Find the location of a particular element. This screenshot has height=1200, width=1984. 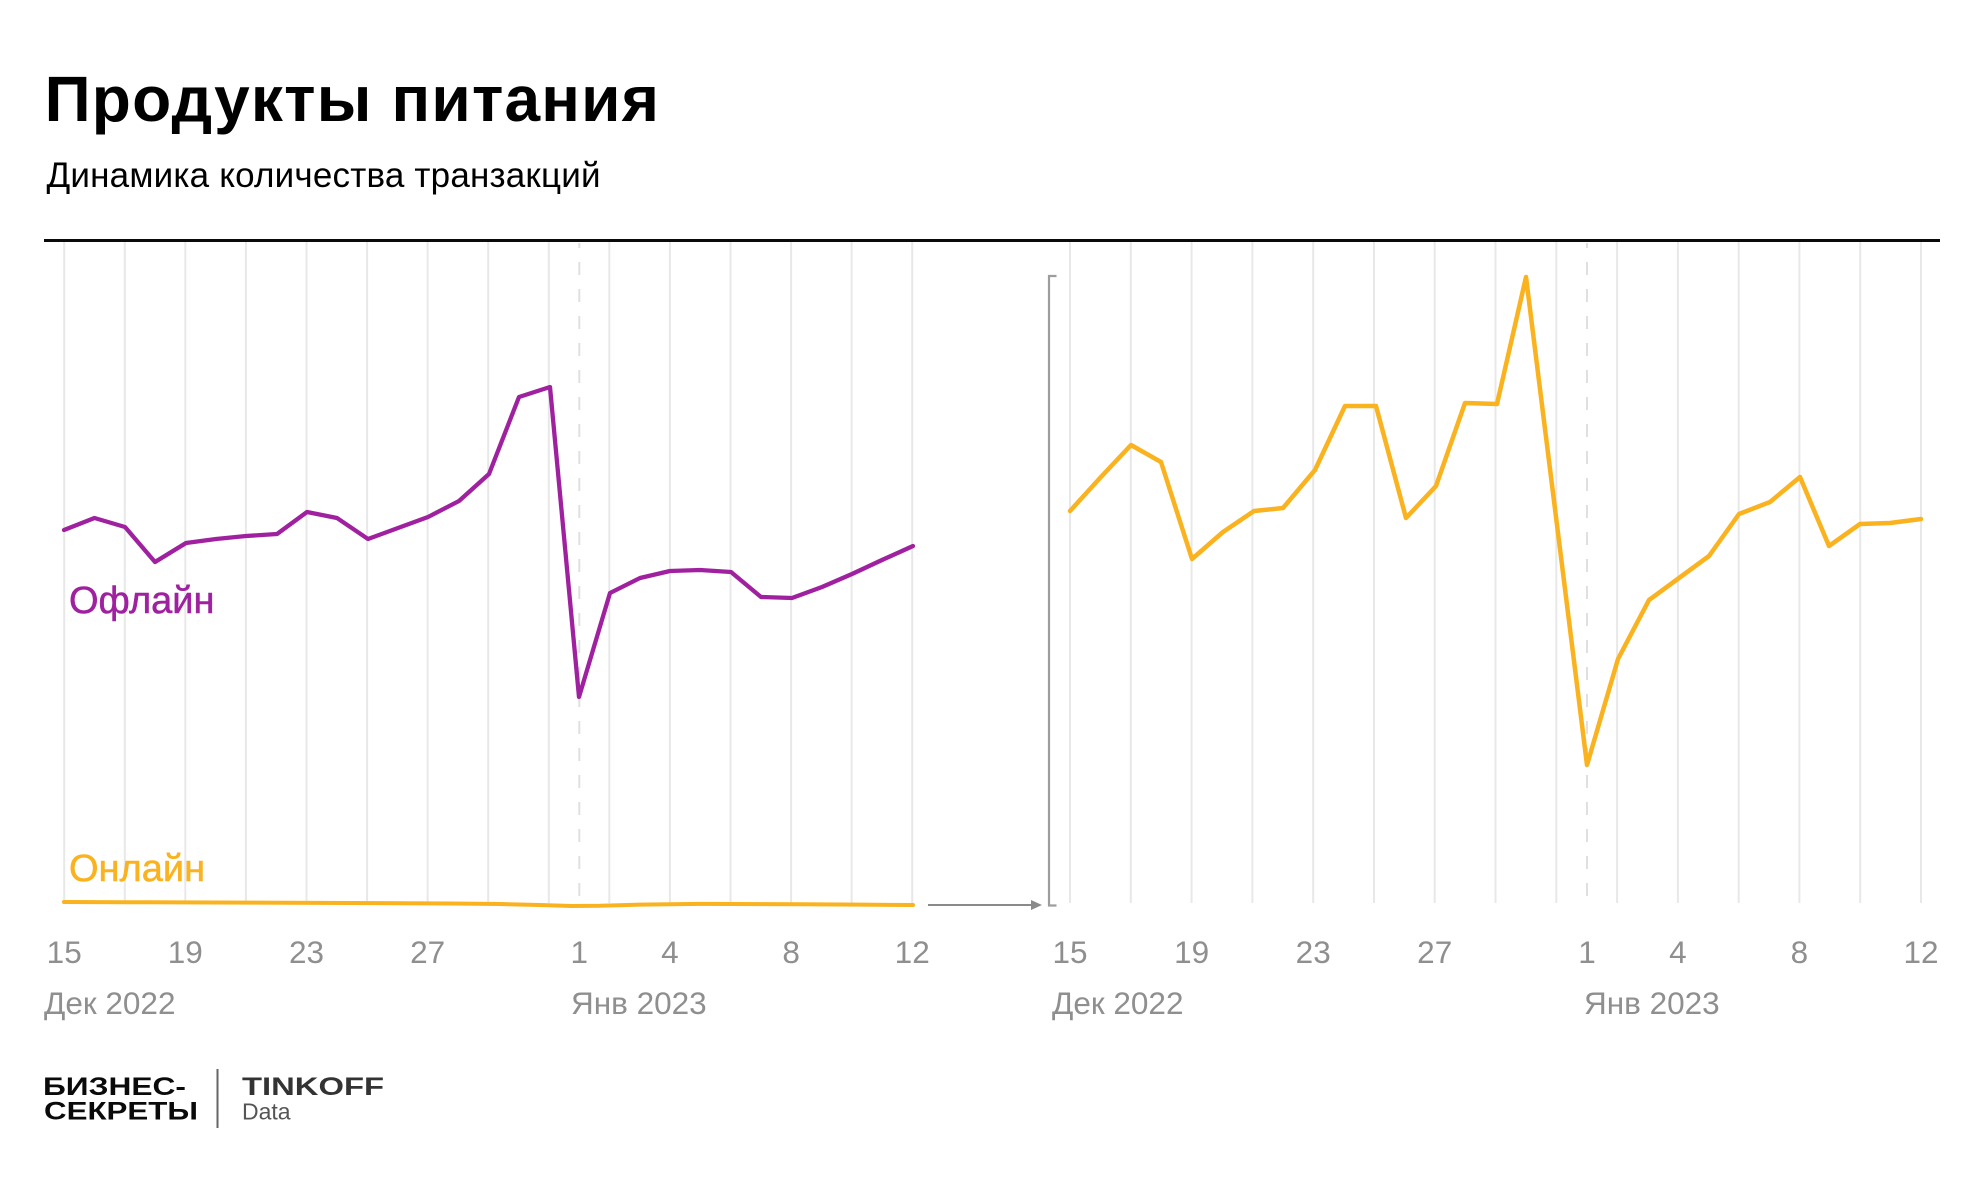

svg-text: TINKOFF is located at coordinates (313, 1087).